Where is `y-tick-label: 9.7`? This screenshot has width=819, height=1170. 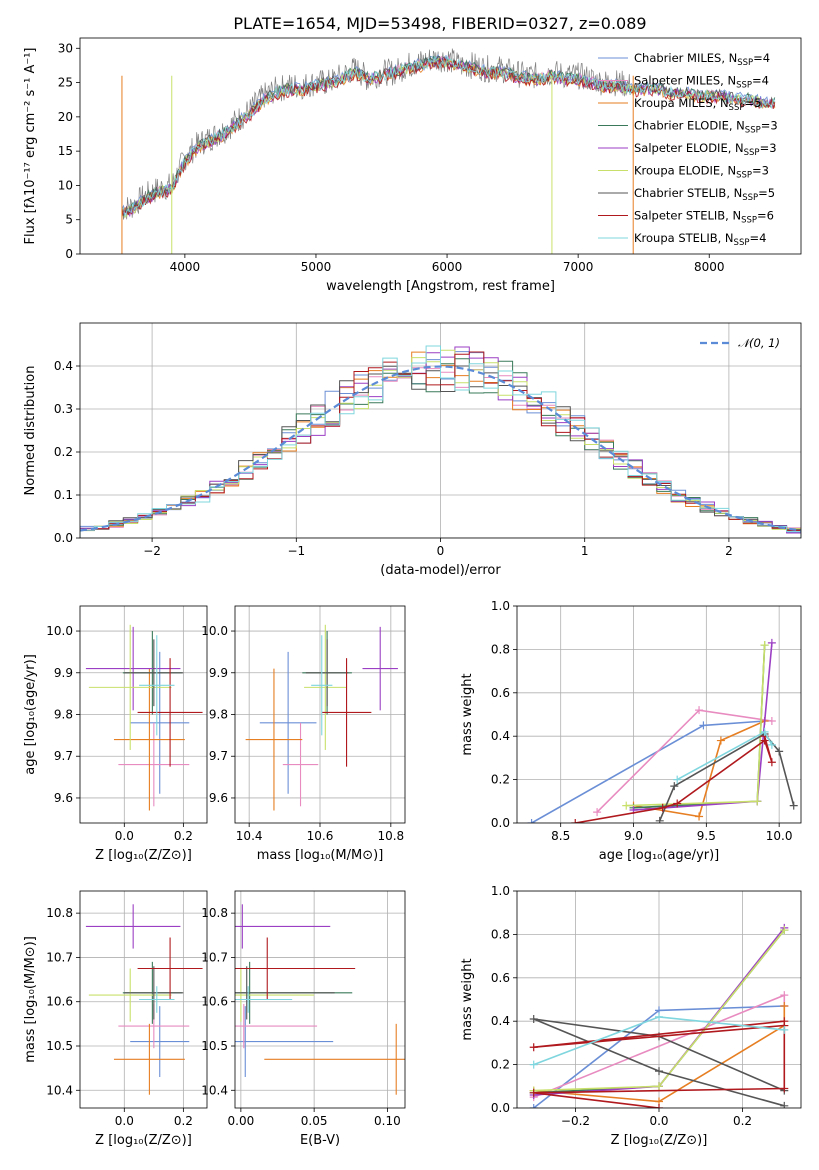
y-tick-label: 9.7 is located at coordinates (218, 756).